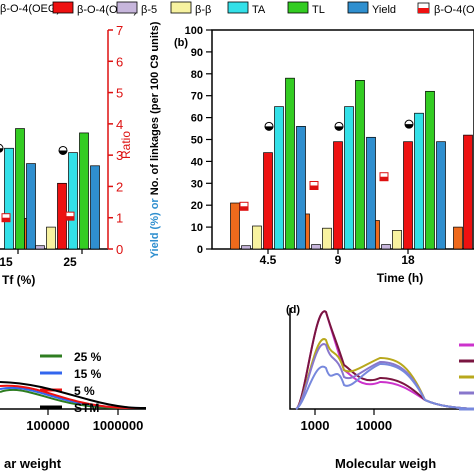  Describe the element at coordinates (374, 425) in the screenshot. I see `panel-d-x-tick-label: 10000` at that location.